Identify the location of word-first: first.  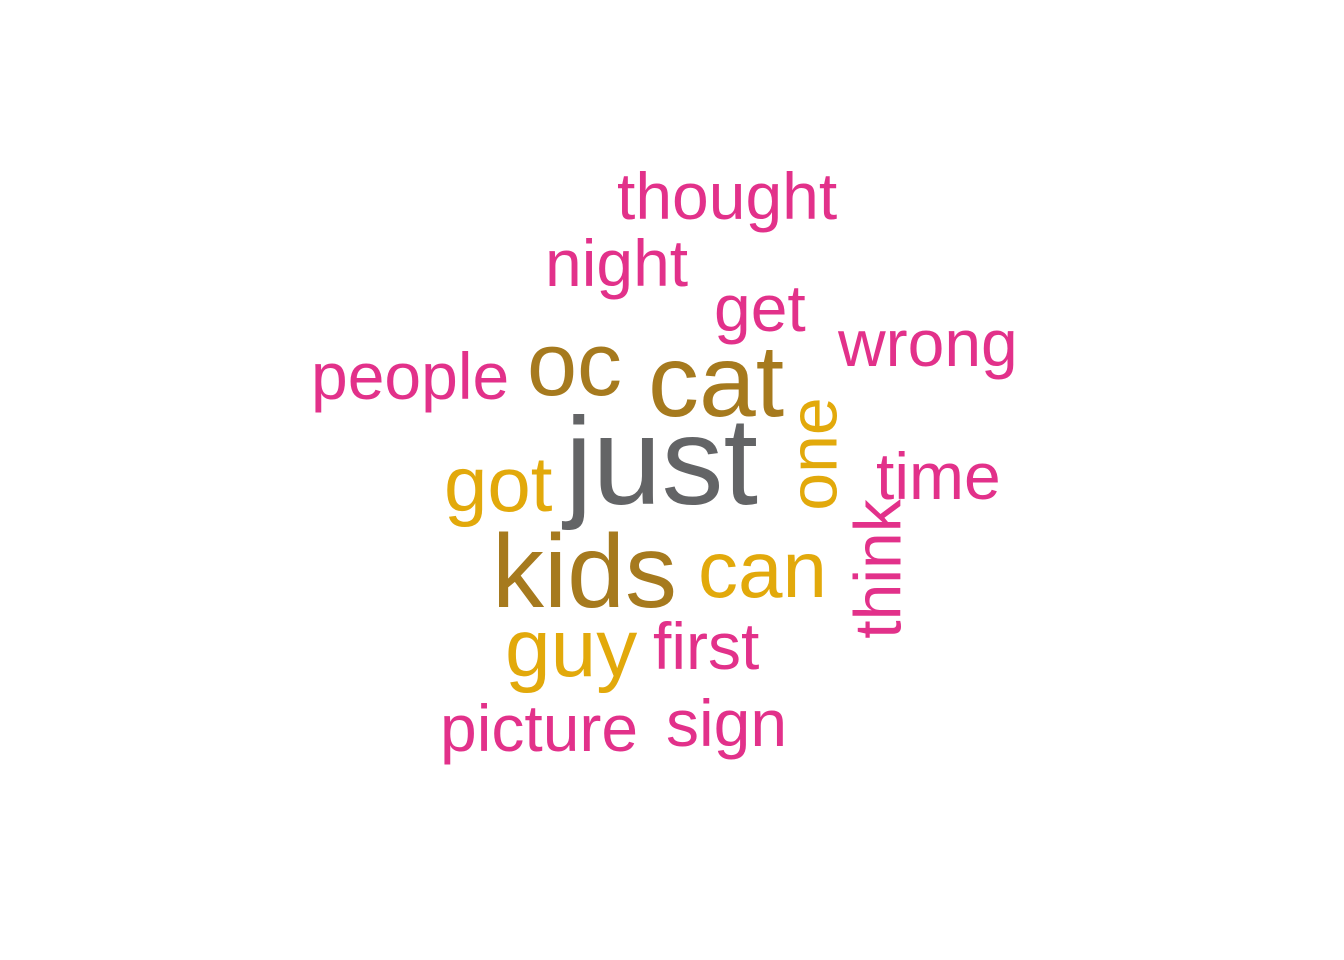
(706, 646).